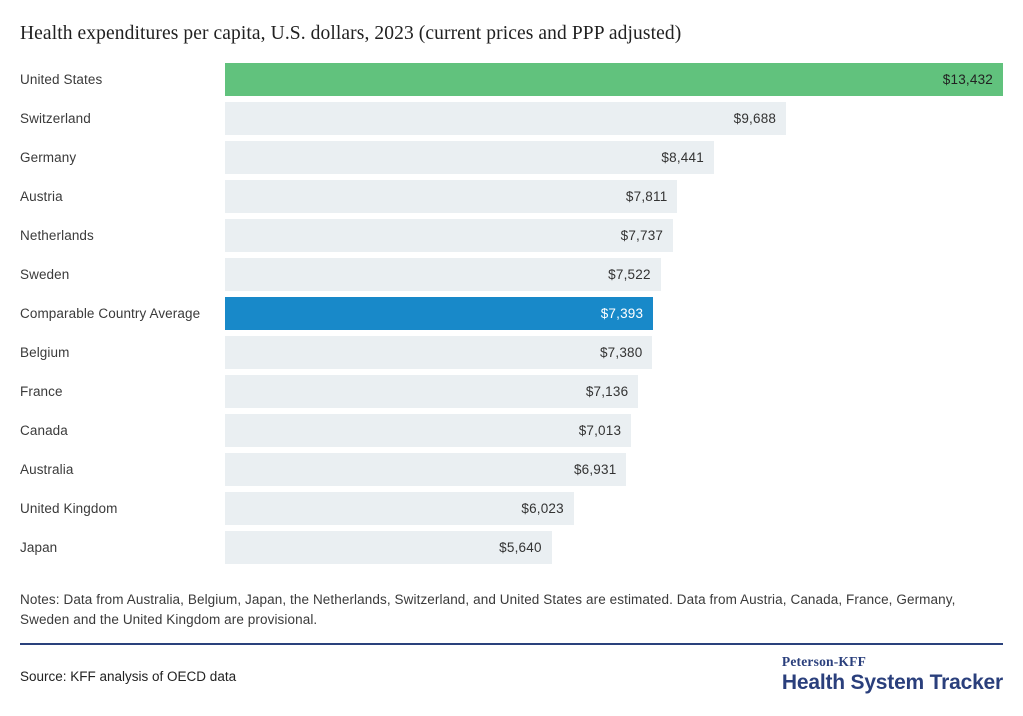 The height and width of the screenshot is (716, 1023). I want to click on bar: $7,811, so click(451, 196).